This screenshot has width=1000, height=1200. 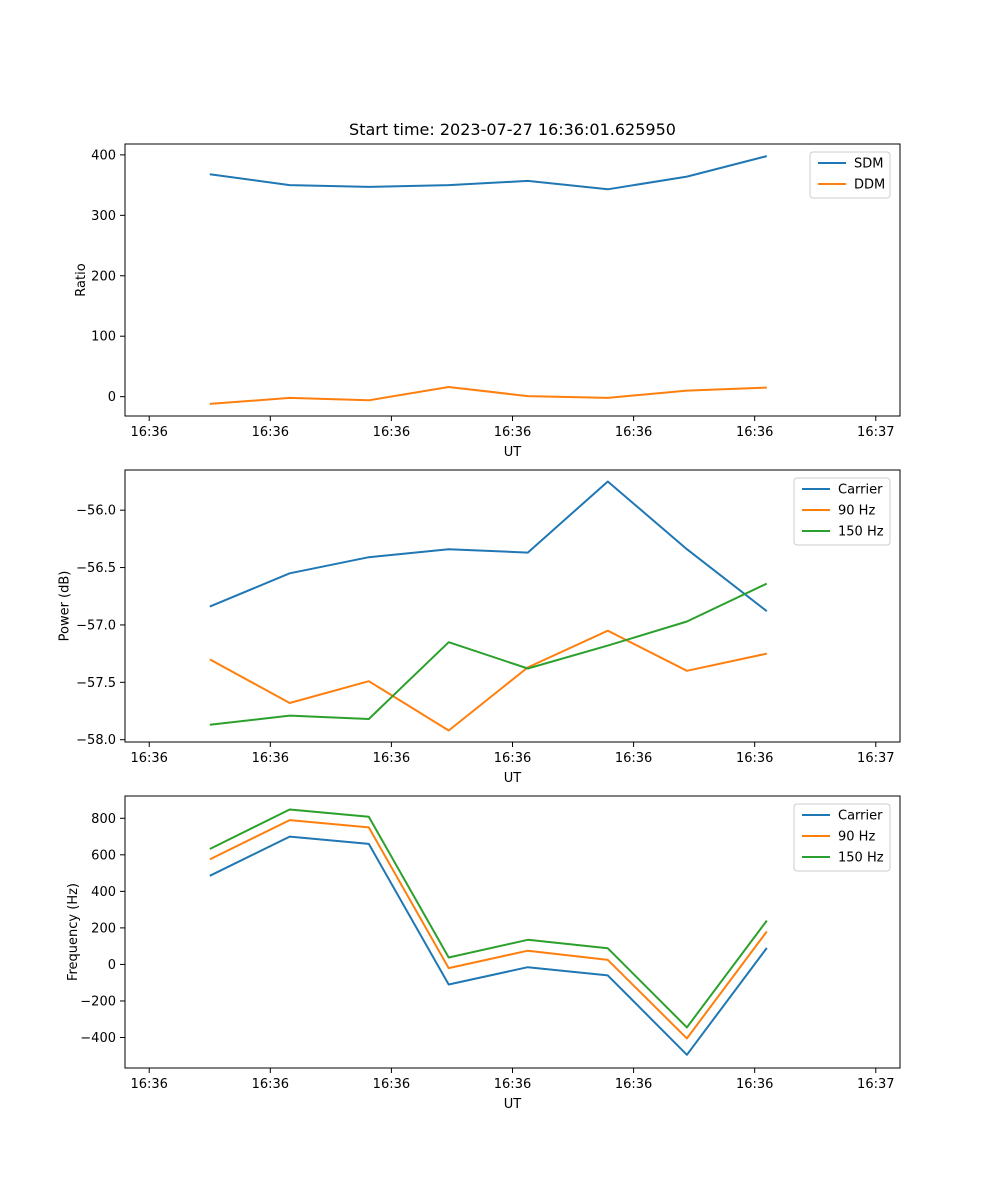 I want to click on series-line-sdm, so click(x=488, y=173).